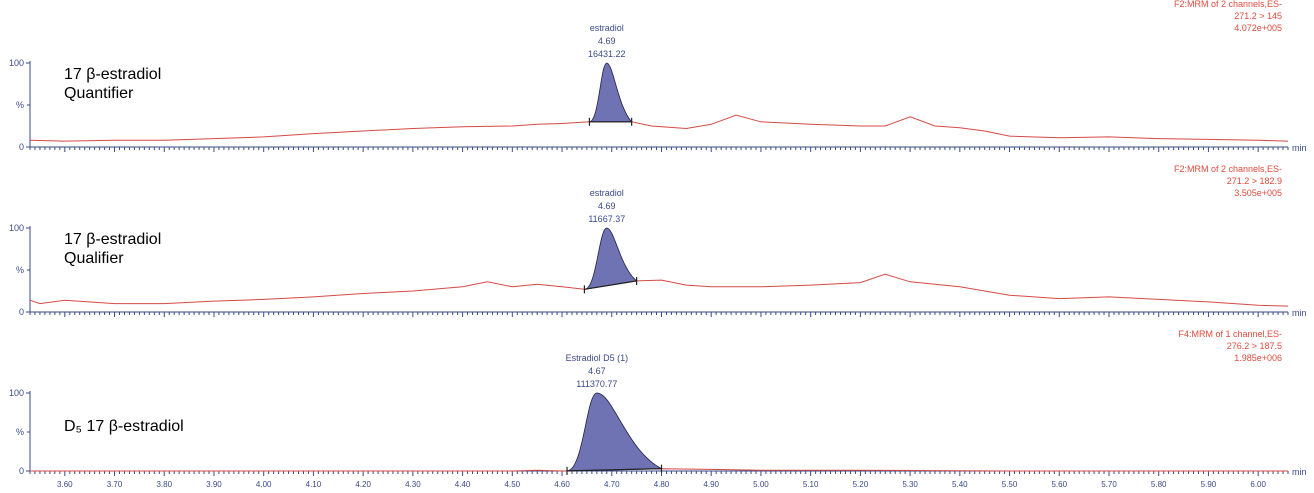  What do you see at coordinates (1159, 484) in the screenshot?
I see `x-tick-label: 5.80` at bounding box center [1159, 484].